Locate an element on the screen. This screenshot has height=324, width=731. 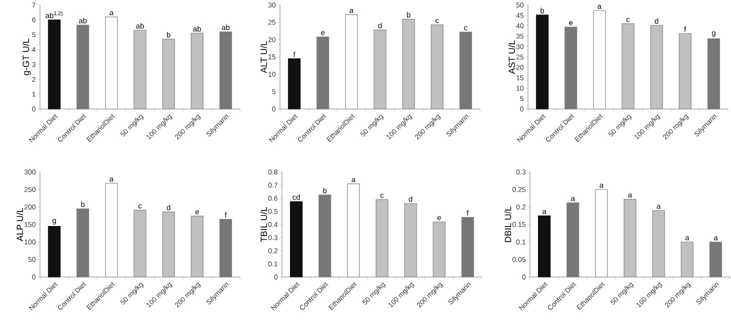
y-axis-title: AST U/L is located at coordinates (511, 57).